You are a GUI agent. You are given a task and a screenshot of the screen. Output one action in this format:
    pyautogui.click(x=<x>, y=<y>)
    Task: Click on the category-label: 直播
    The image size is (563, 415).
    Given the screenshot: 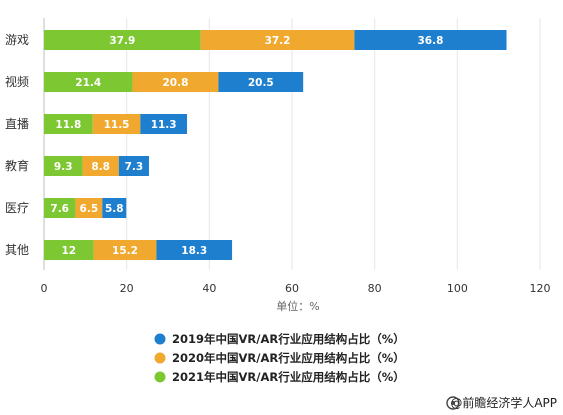 What is the action you would take?
    pyautogui.click(x=17, y=124)
    